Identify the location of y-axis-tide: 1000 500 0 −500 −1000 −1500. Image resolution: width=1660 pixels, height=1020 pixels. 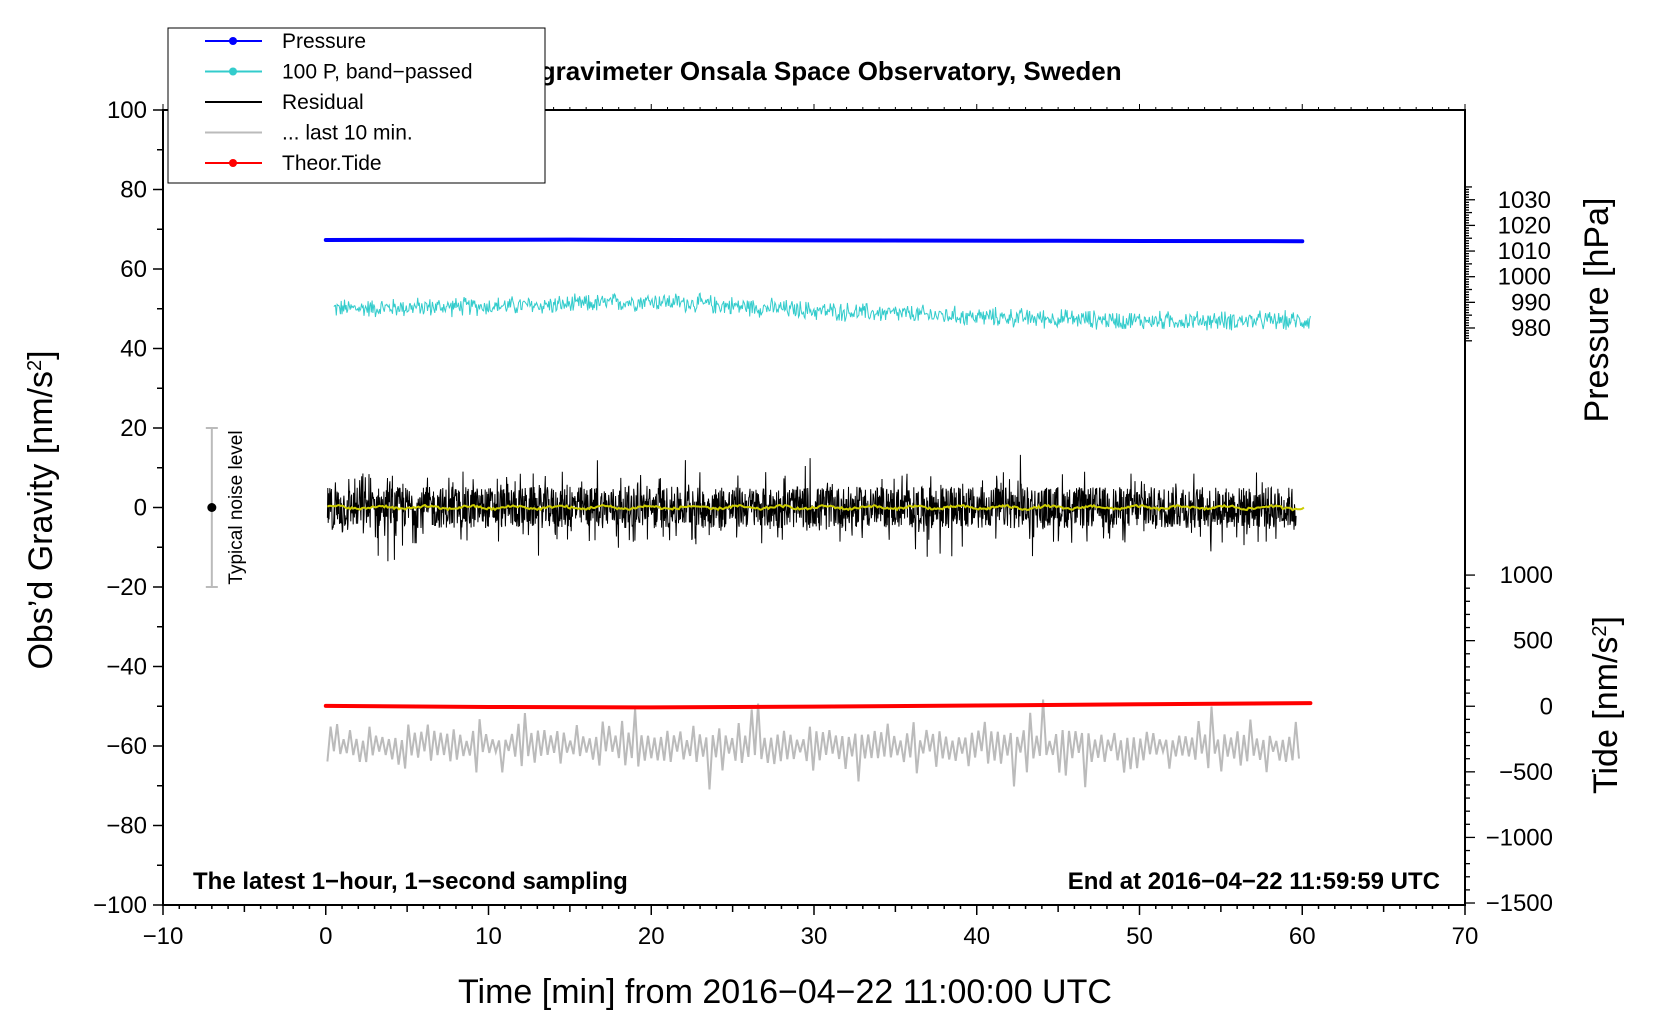
(1509, 739).